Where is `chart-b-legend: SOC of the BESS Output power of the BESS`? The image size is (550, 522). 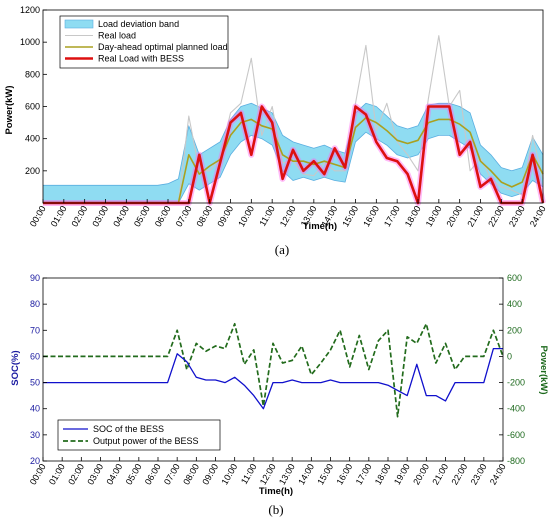
chart-b-legend: SOC of the BESS Output power of the BESS is located at coordinates (139, 435).